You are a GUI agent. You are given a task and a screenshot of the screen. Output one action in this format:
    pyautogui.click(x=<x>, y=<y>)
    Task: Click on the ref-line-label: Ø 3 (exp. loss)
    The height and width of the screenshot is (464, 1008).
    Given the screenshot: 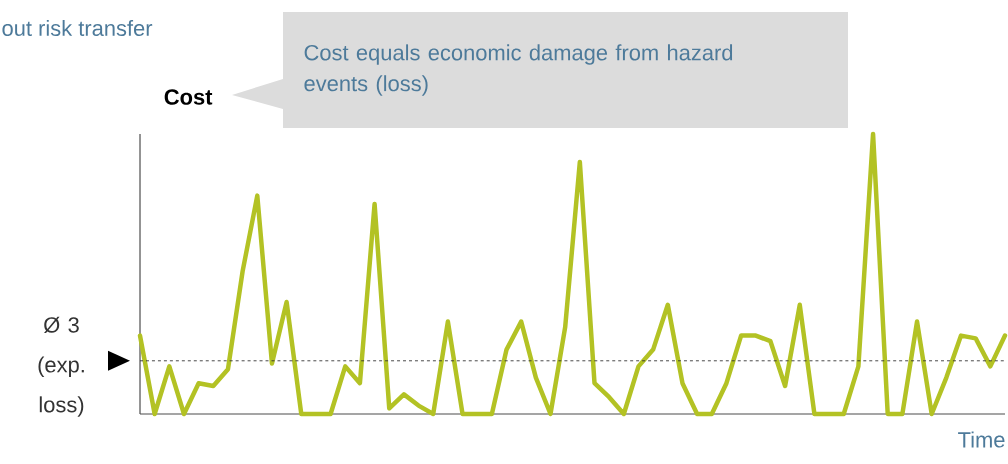 What is the action you would take?
    pyautogui.click(x=61, y=366)
    